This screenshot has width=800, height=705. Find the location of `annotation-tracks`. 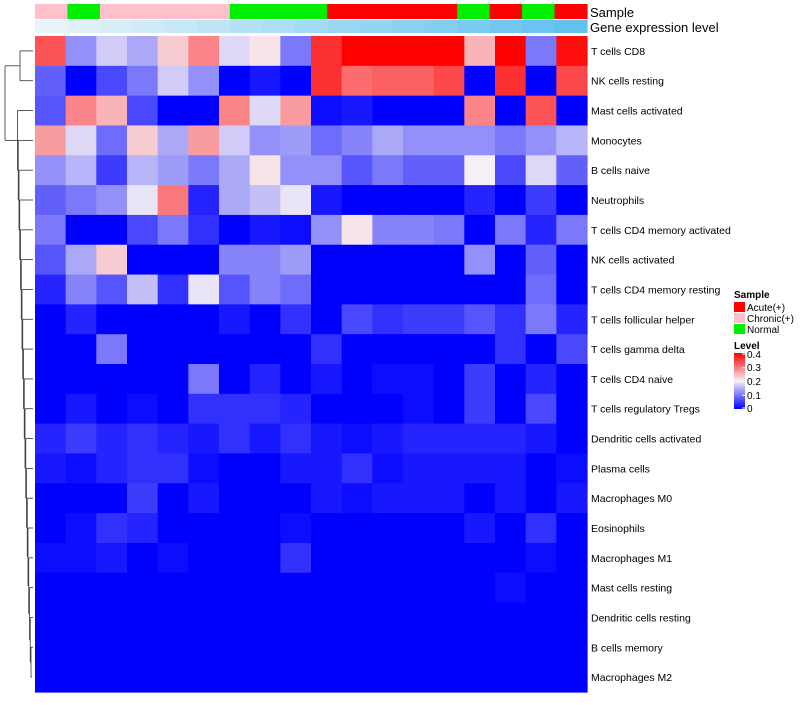

annotation-tracks is located at coordinates (311, 18).